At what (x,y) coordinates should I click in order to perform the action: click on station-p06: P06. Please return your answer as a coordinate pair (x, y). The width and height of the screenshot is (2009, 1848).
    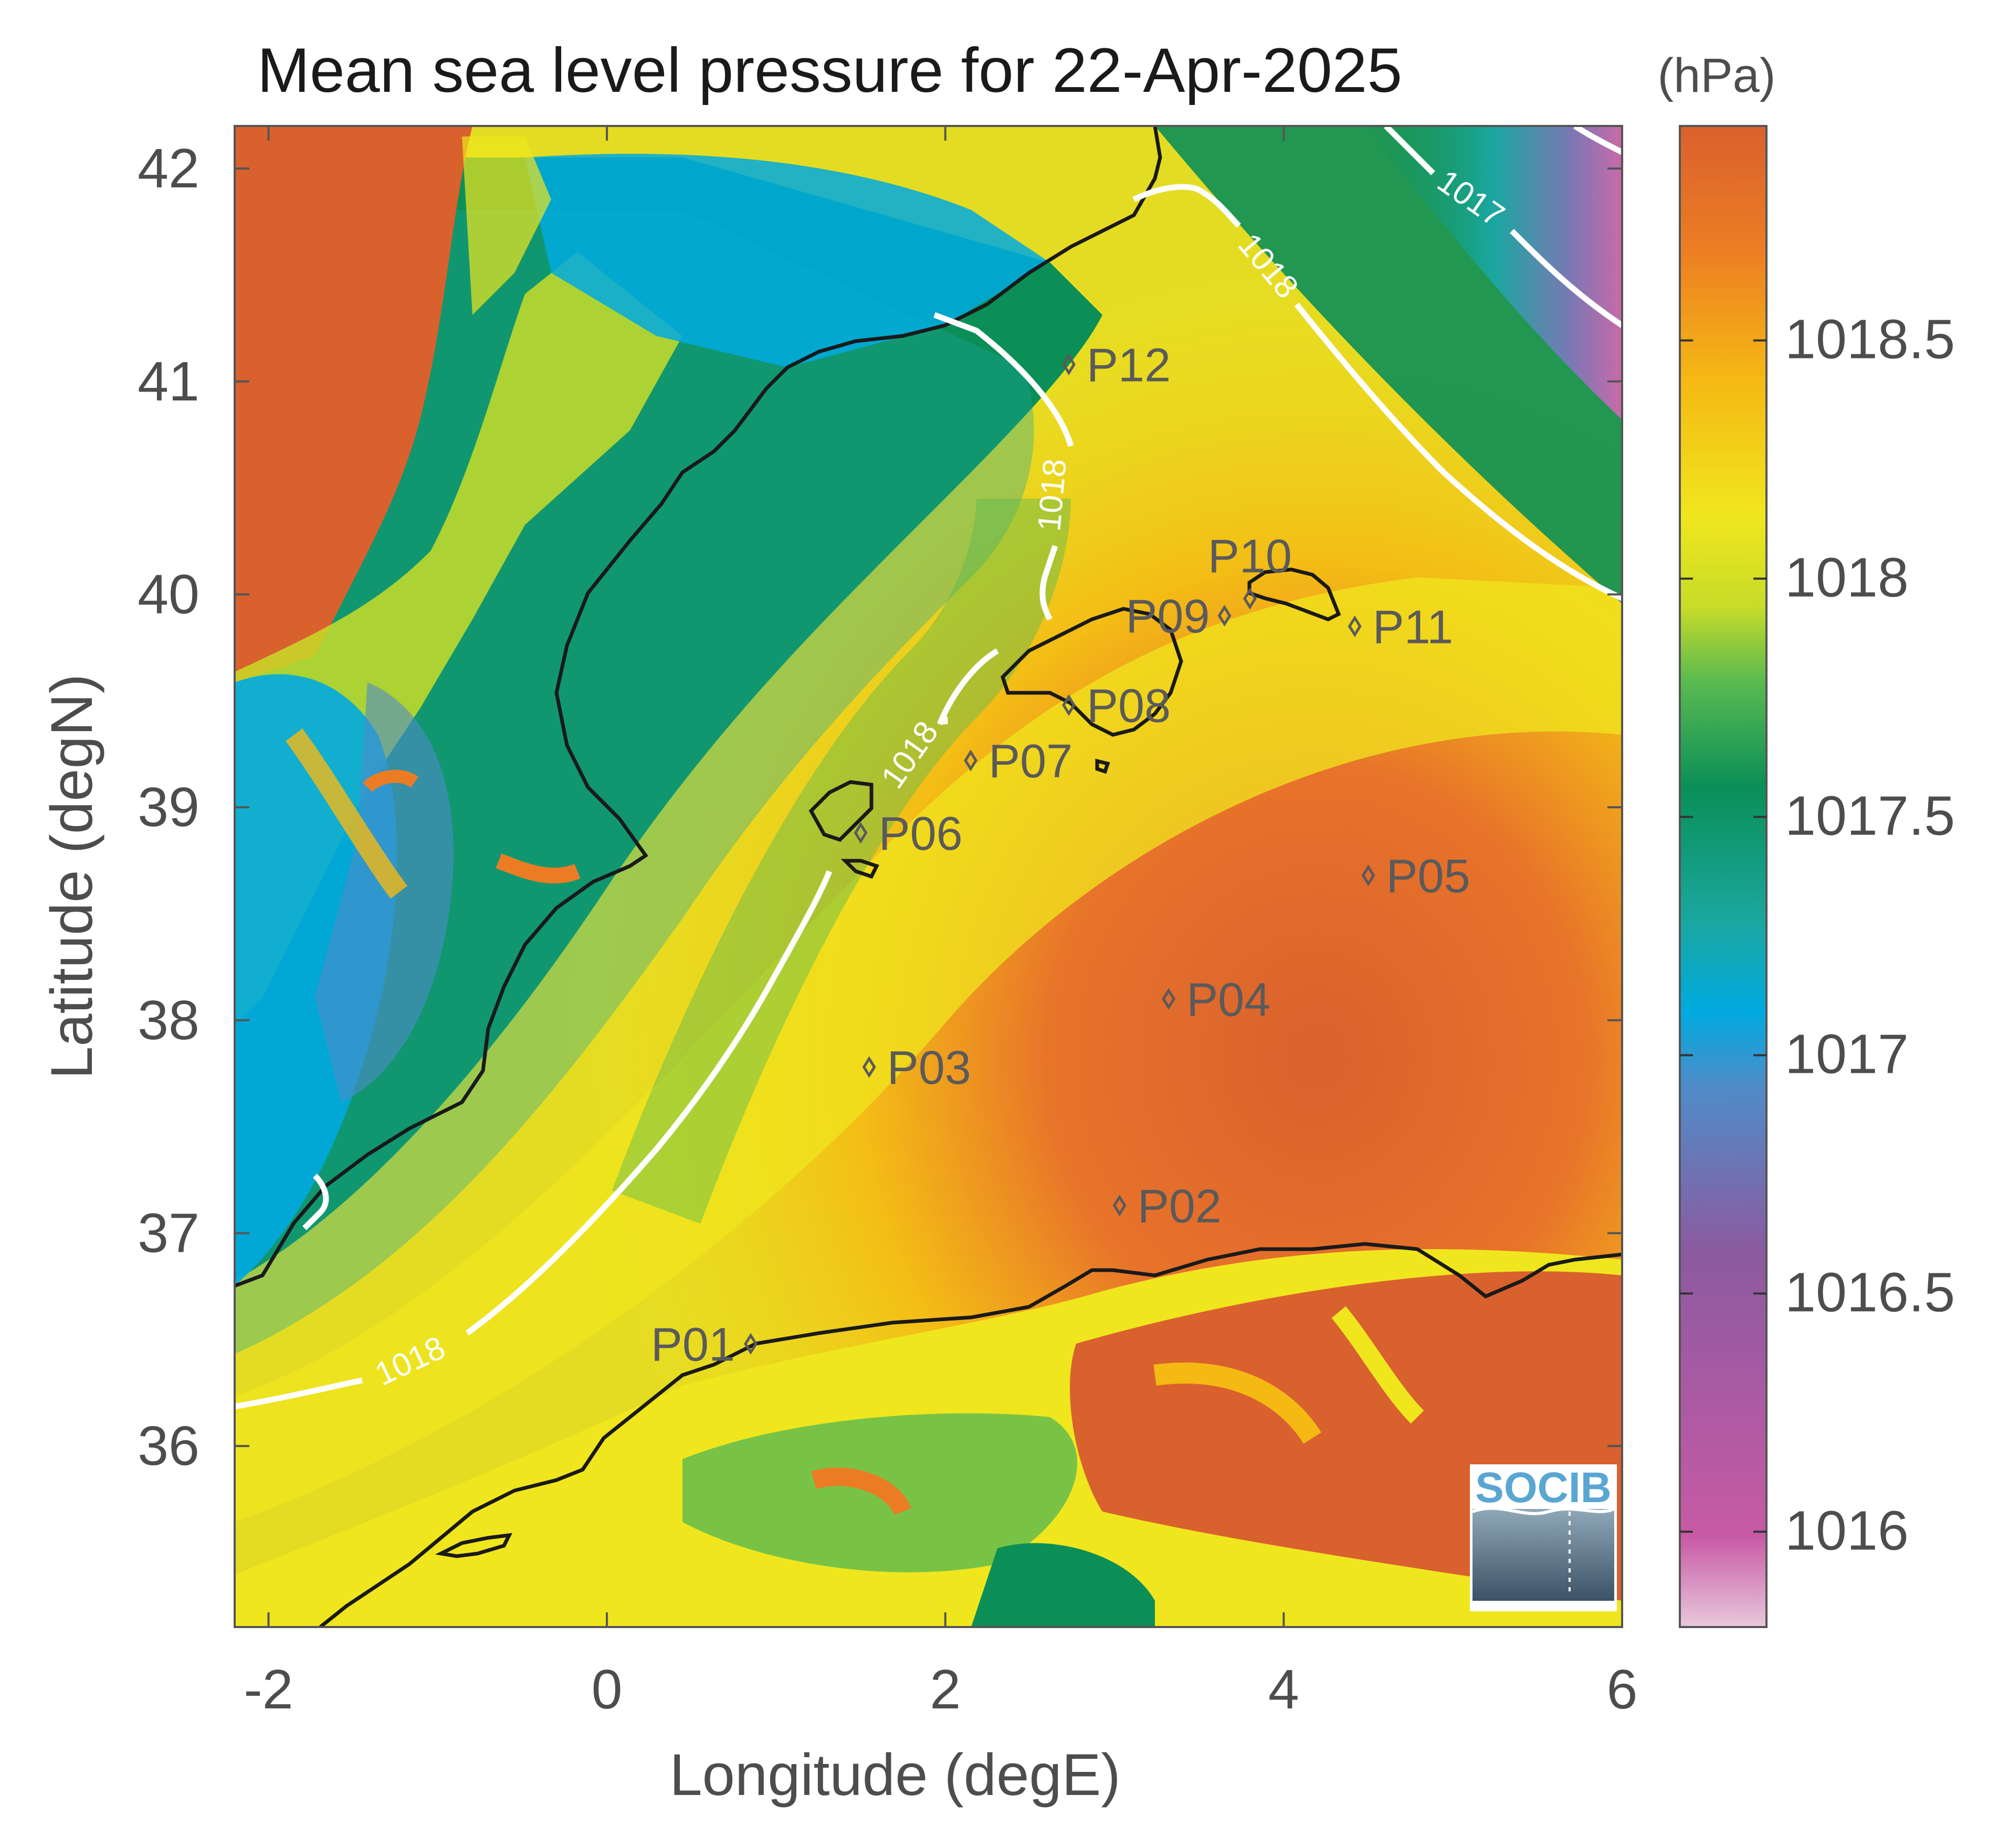
    Looking at the image, I should click on (908, 834).